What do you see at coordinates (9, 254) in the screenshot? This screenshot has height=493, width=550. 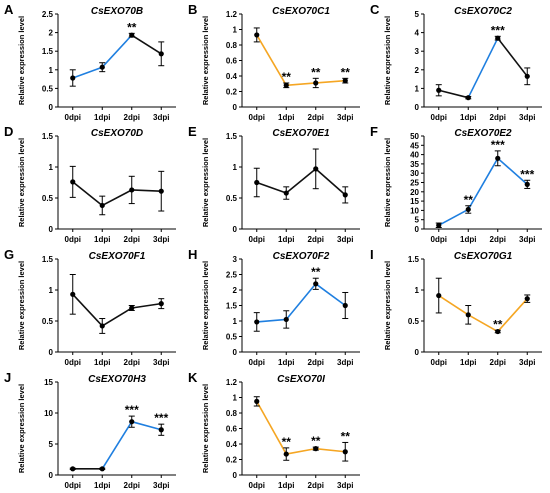 I see `panel-letter: G` at bounding box center [9, 254].